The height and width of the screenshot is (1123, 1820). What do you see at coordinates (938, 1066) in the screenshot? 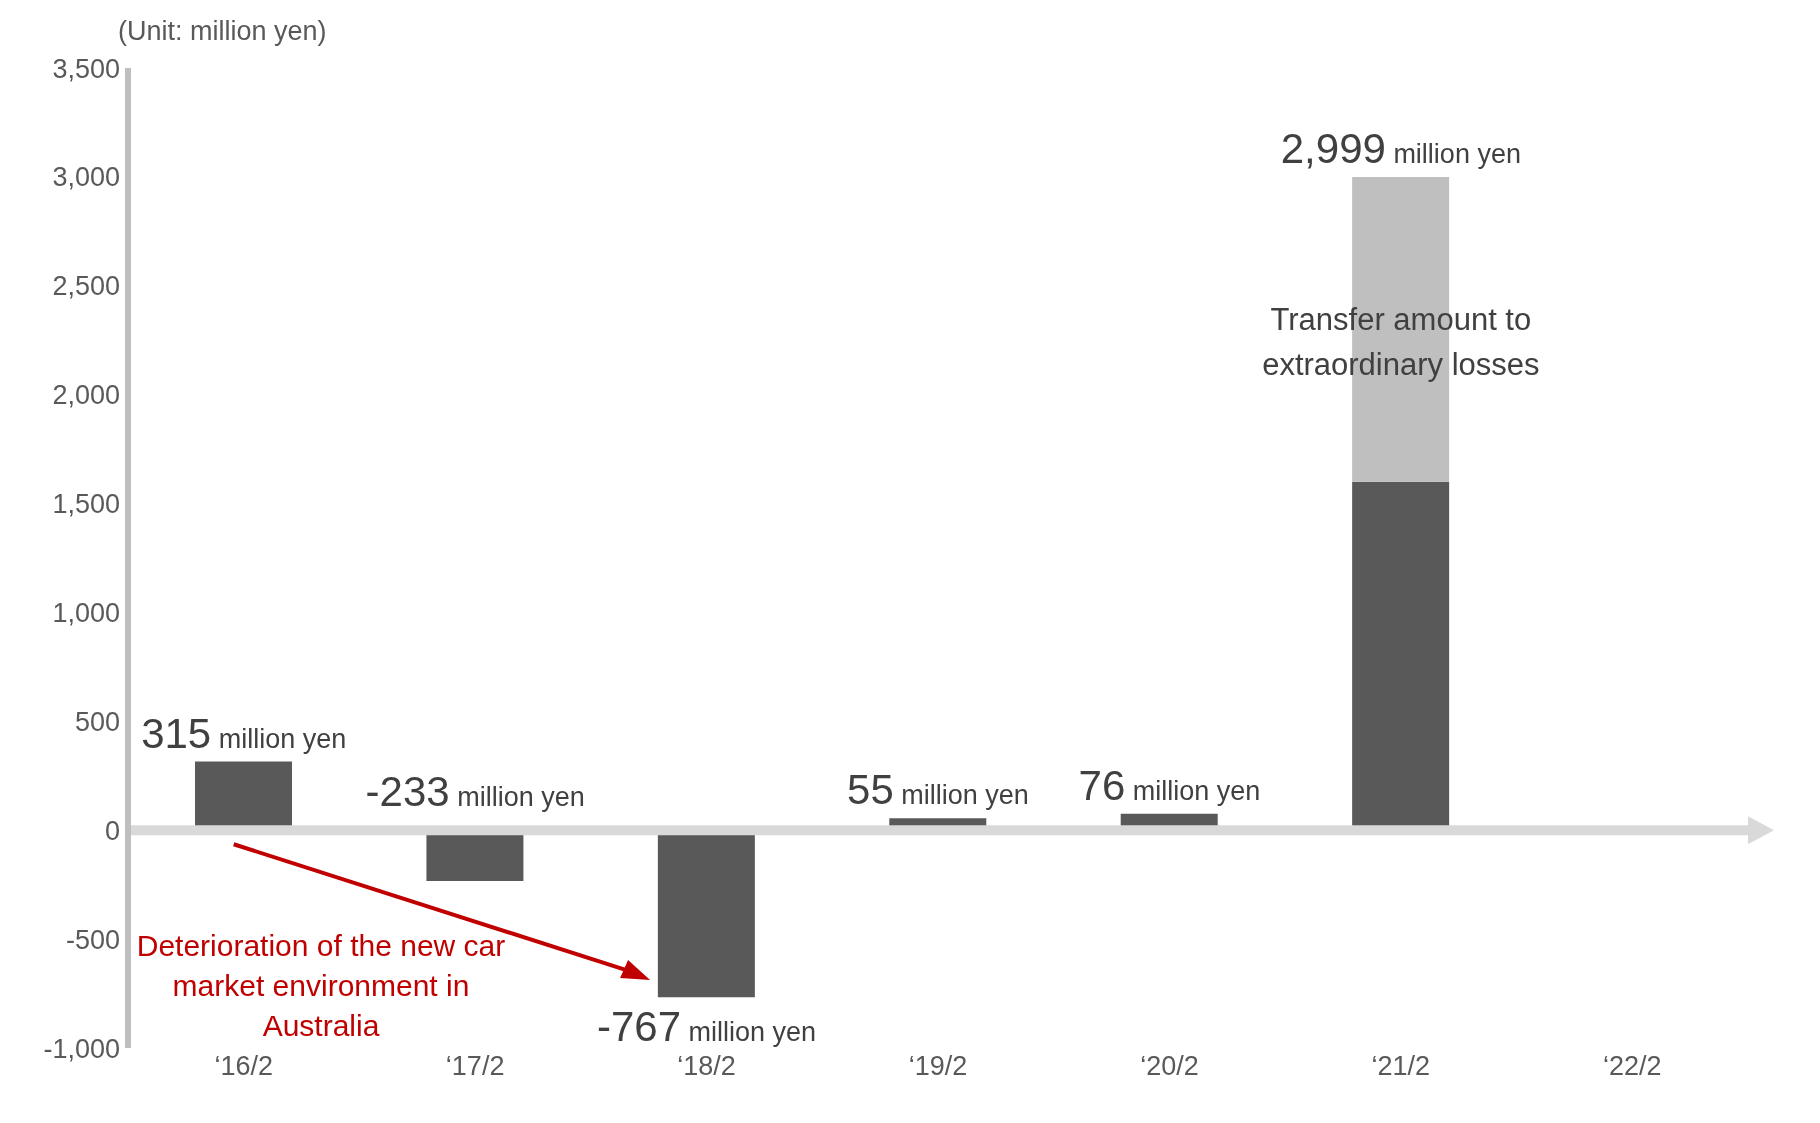
I see `x-tick-label: ‘19/2` at bounding box center [938, 1066].